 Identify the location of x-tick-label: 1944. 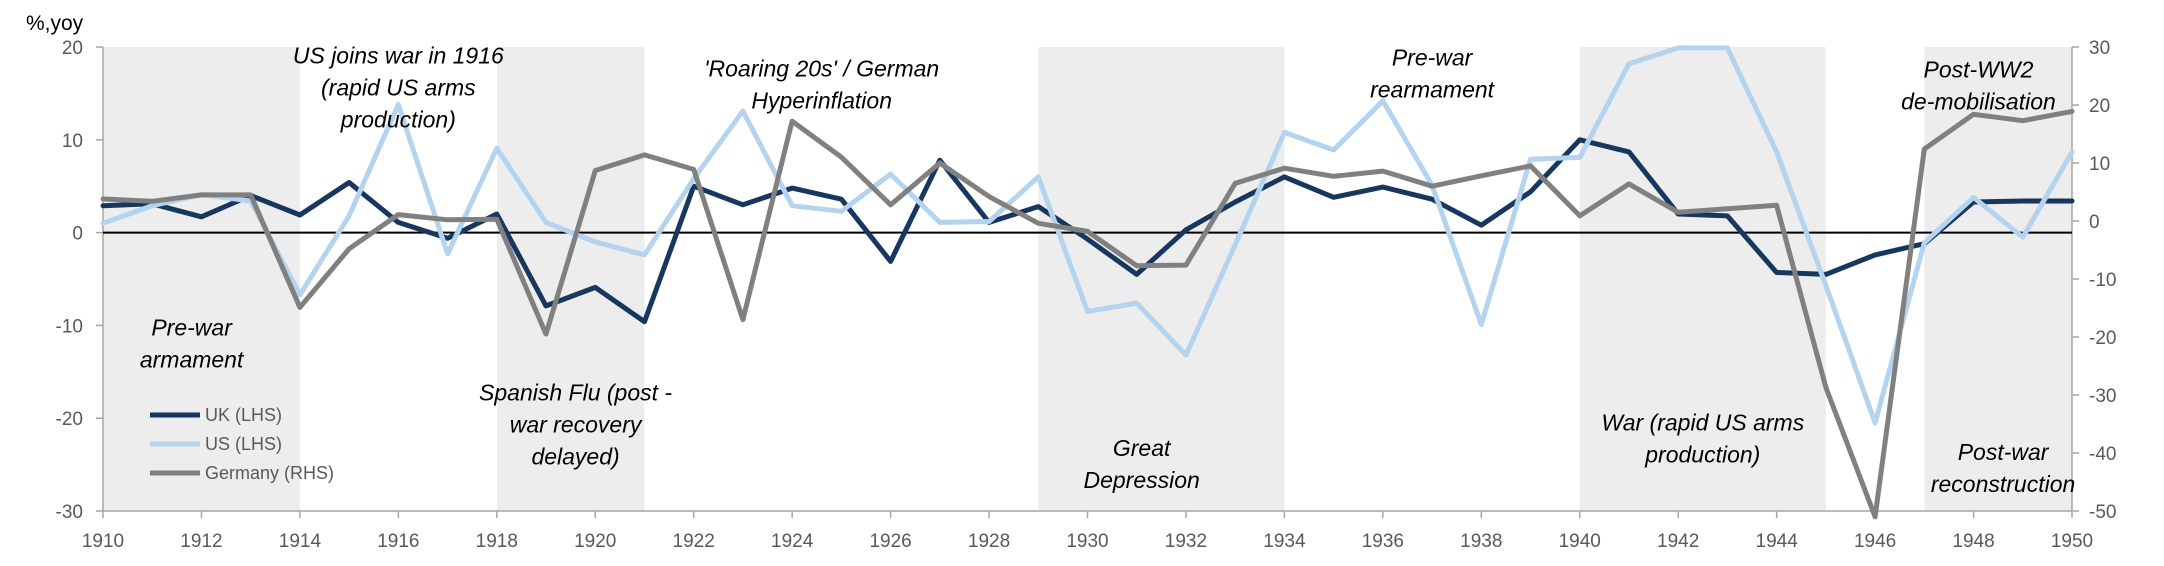
(1777, 541).